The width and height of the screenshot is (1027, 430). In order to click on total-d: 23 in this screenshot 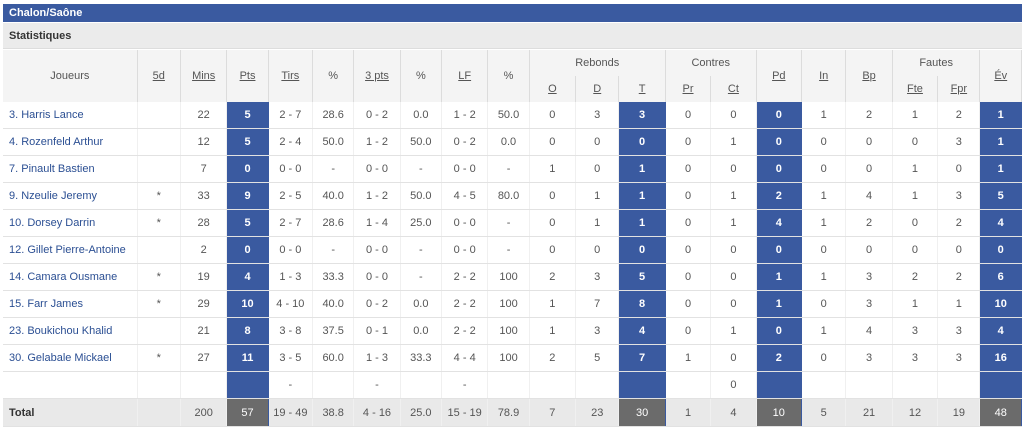, I will do `click(597, 412)`.